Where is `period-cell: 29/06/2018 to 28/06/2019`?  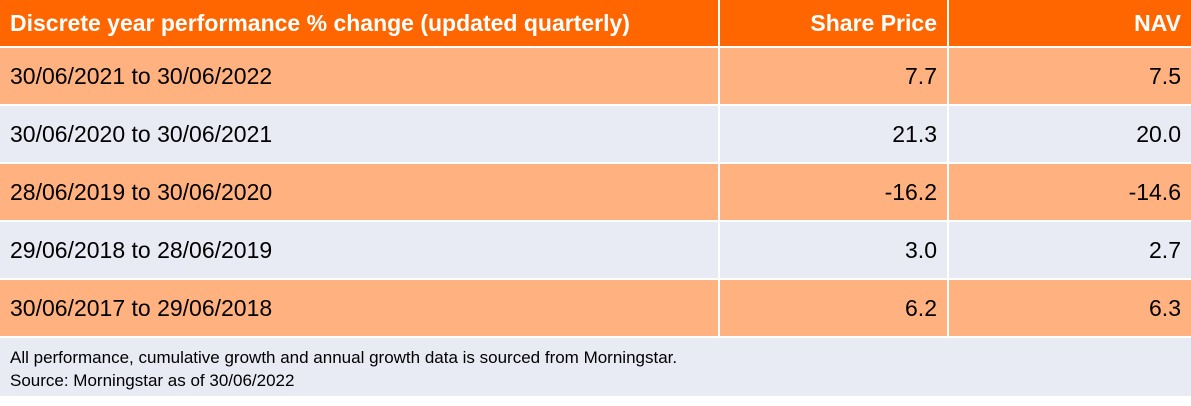 period-cell: 29/06/2018 to 28/06/2019 is located at coordinates (360, 249).